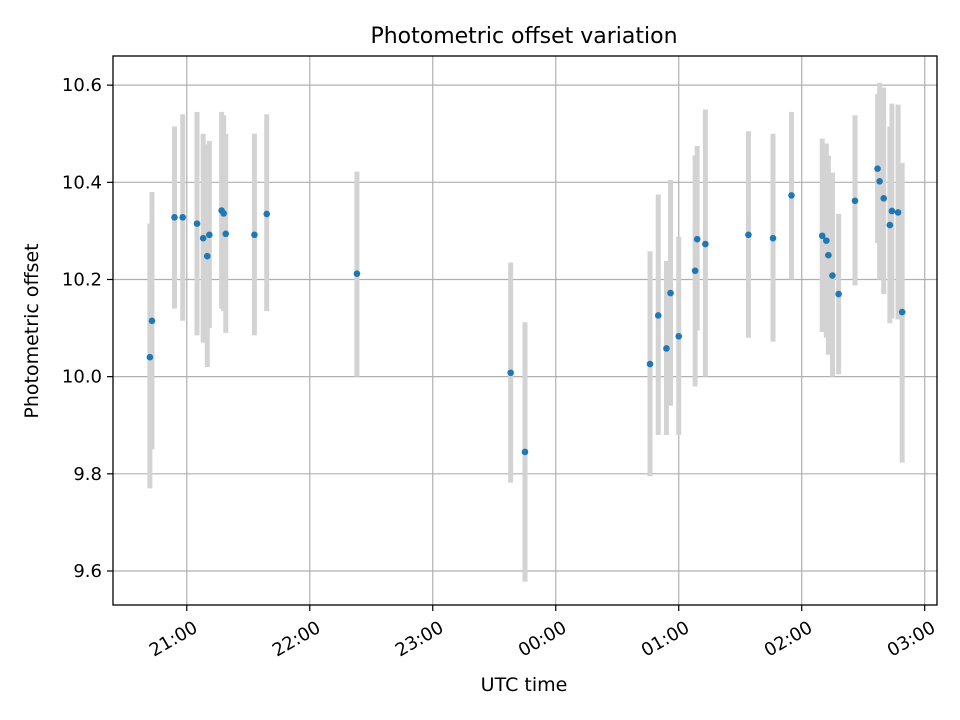 This screenshot has height=720, width=960. I want to click on y-tick-label: 10.0, so click(82, 377).